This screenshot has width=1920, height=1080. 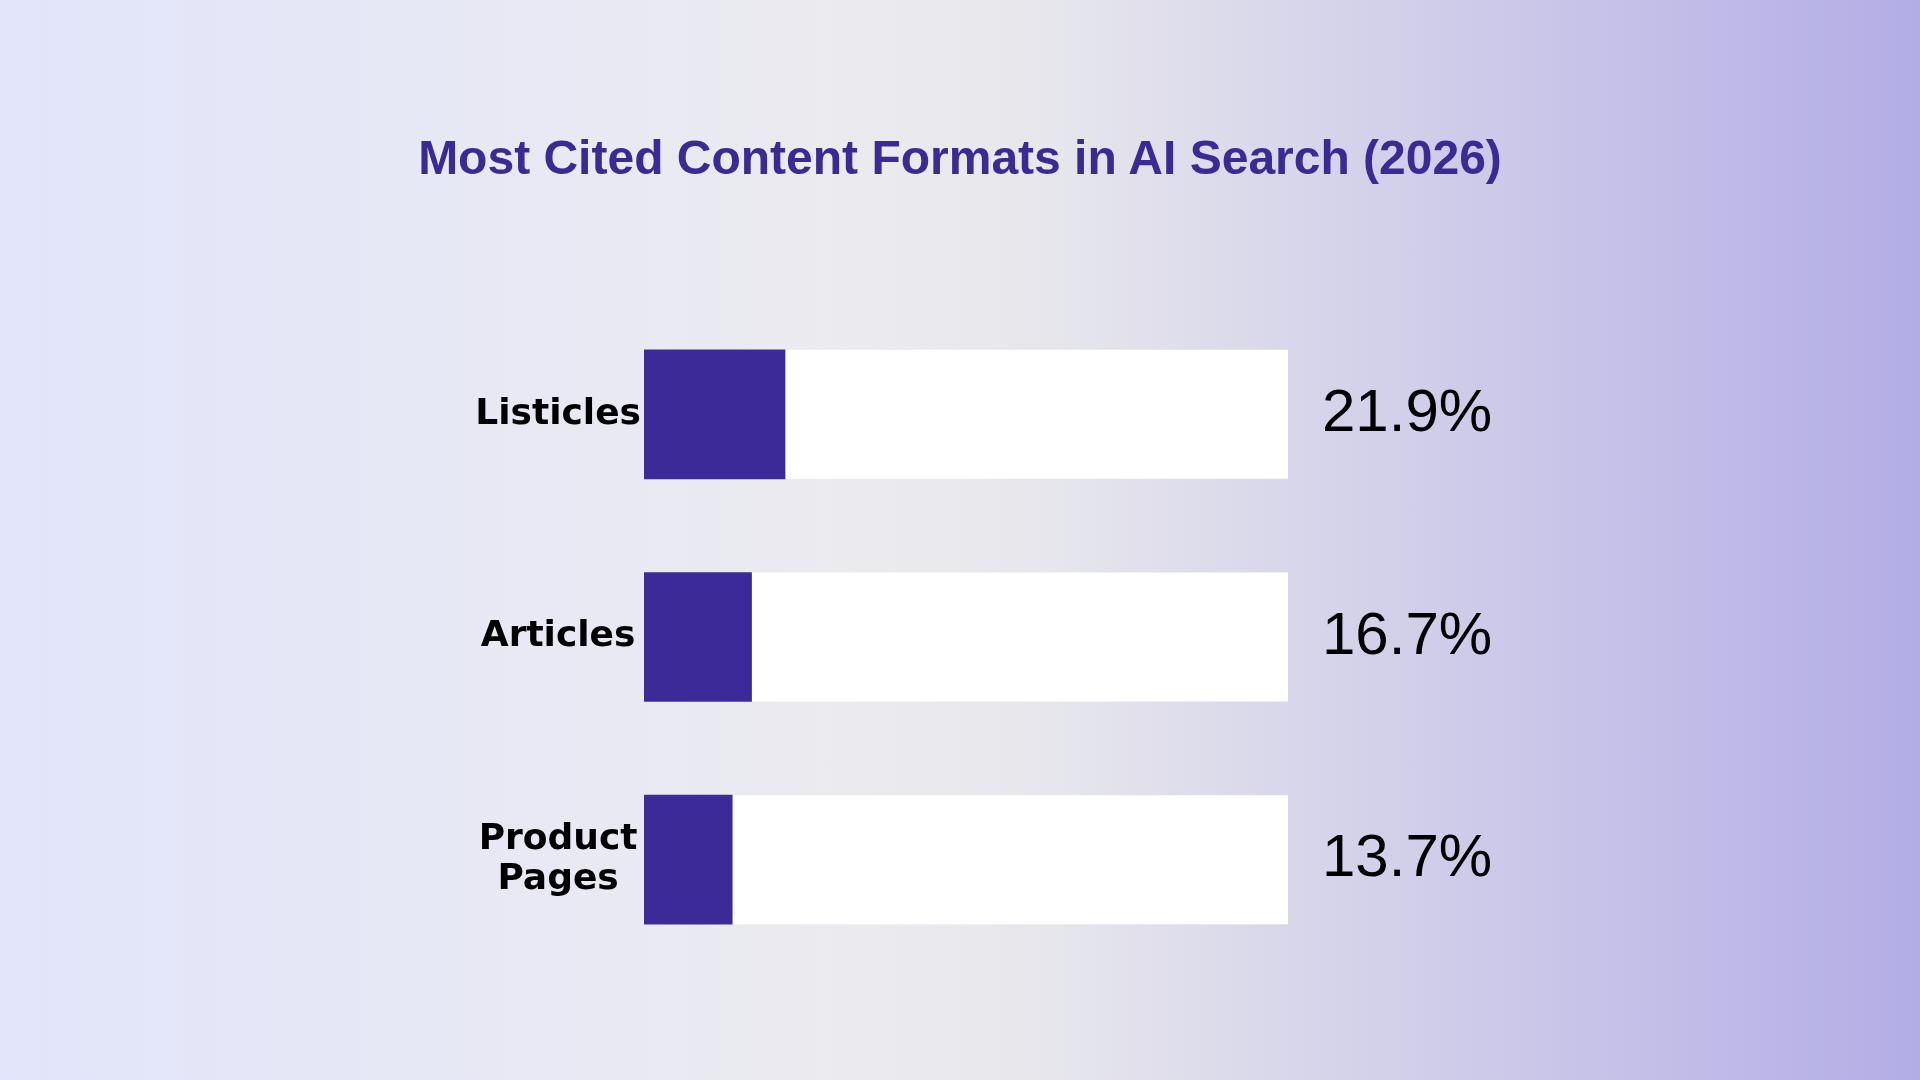 What do you see at coordinates (1407, 856) in the screenshot?
I see `data-label: 13.7%` at bounding box center [1407, 856].